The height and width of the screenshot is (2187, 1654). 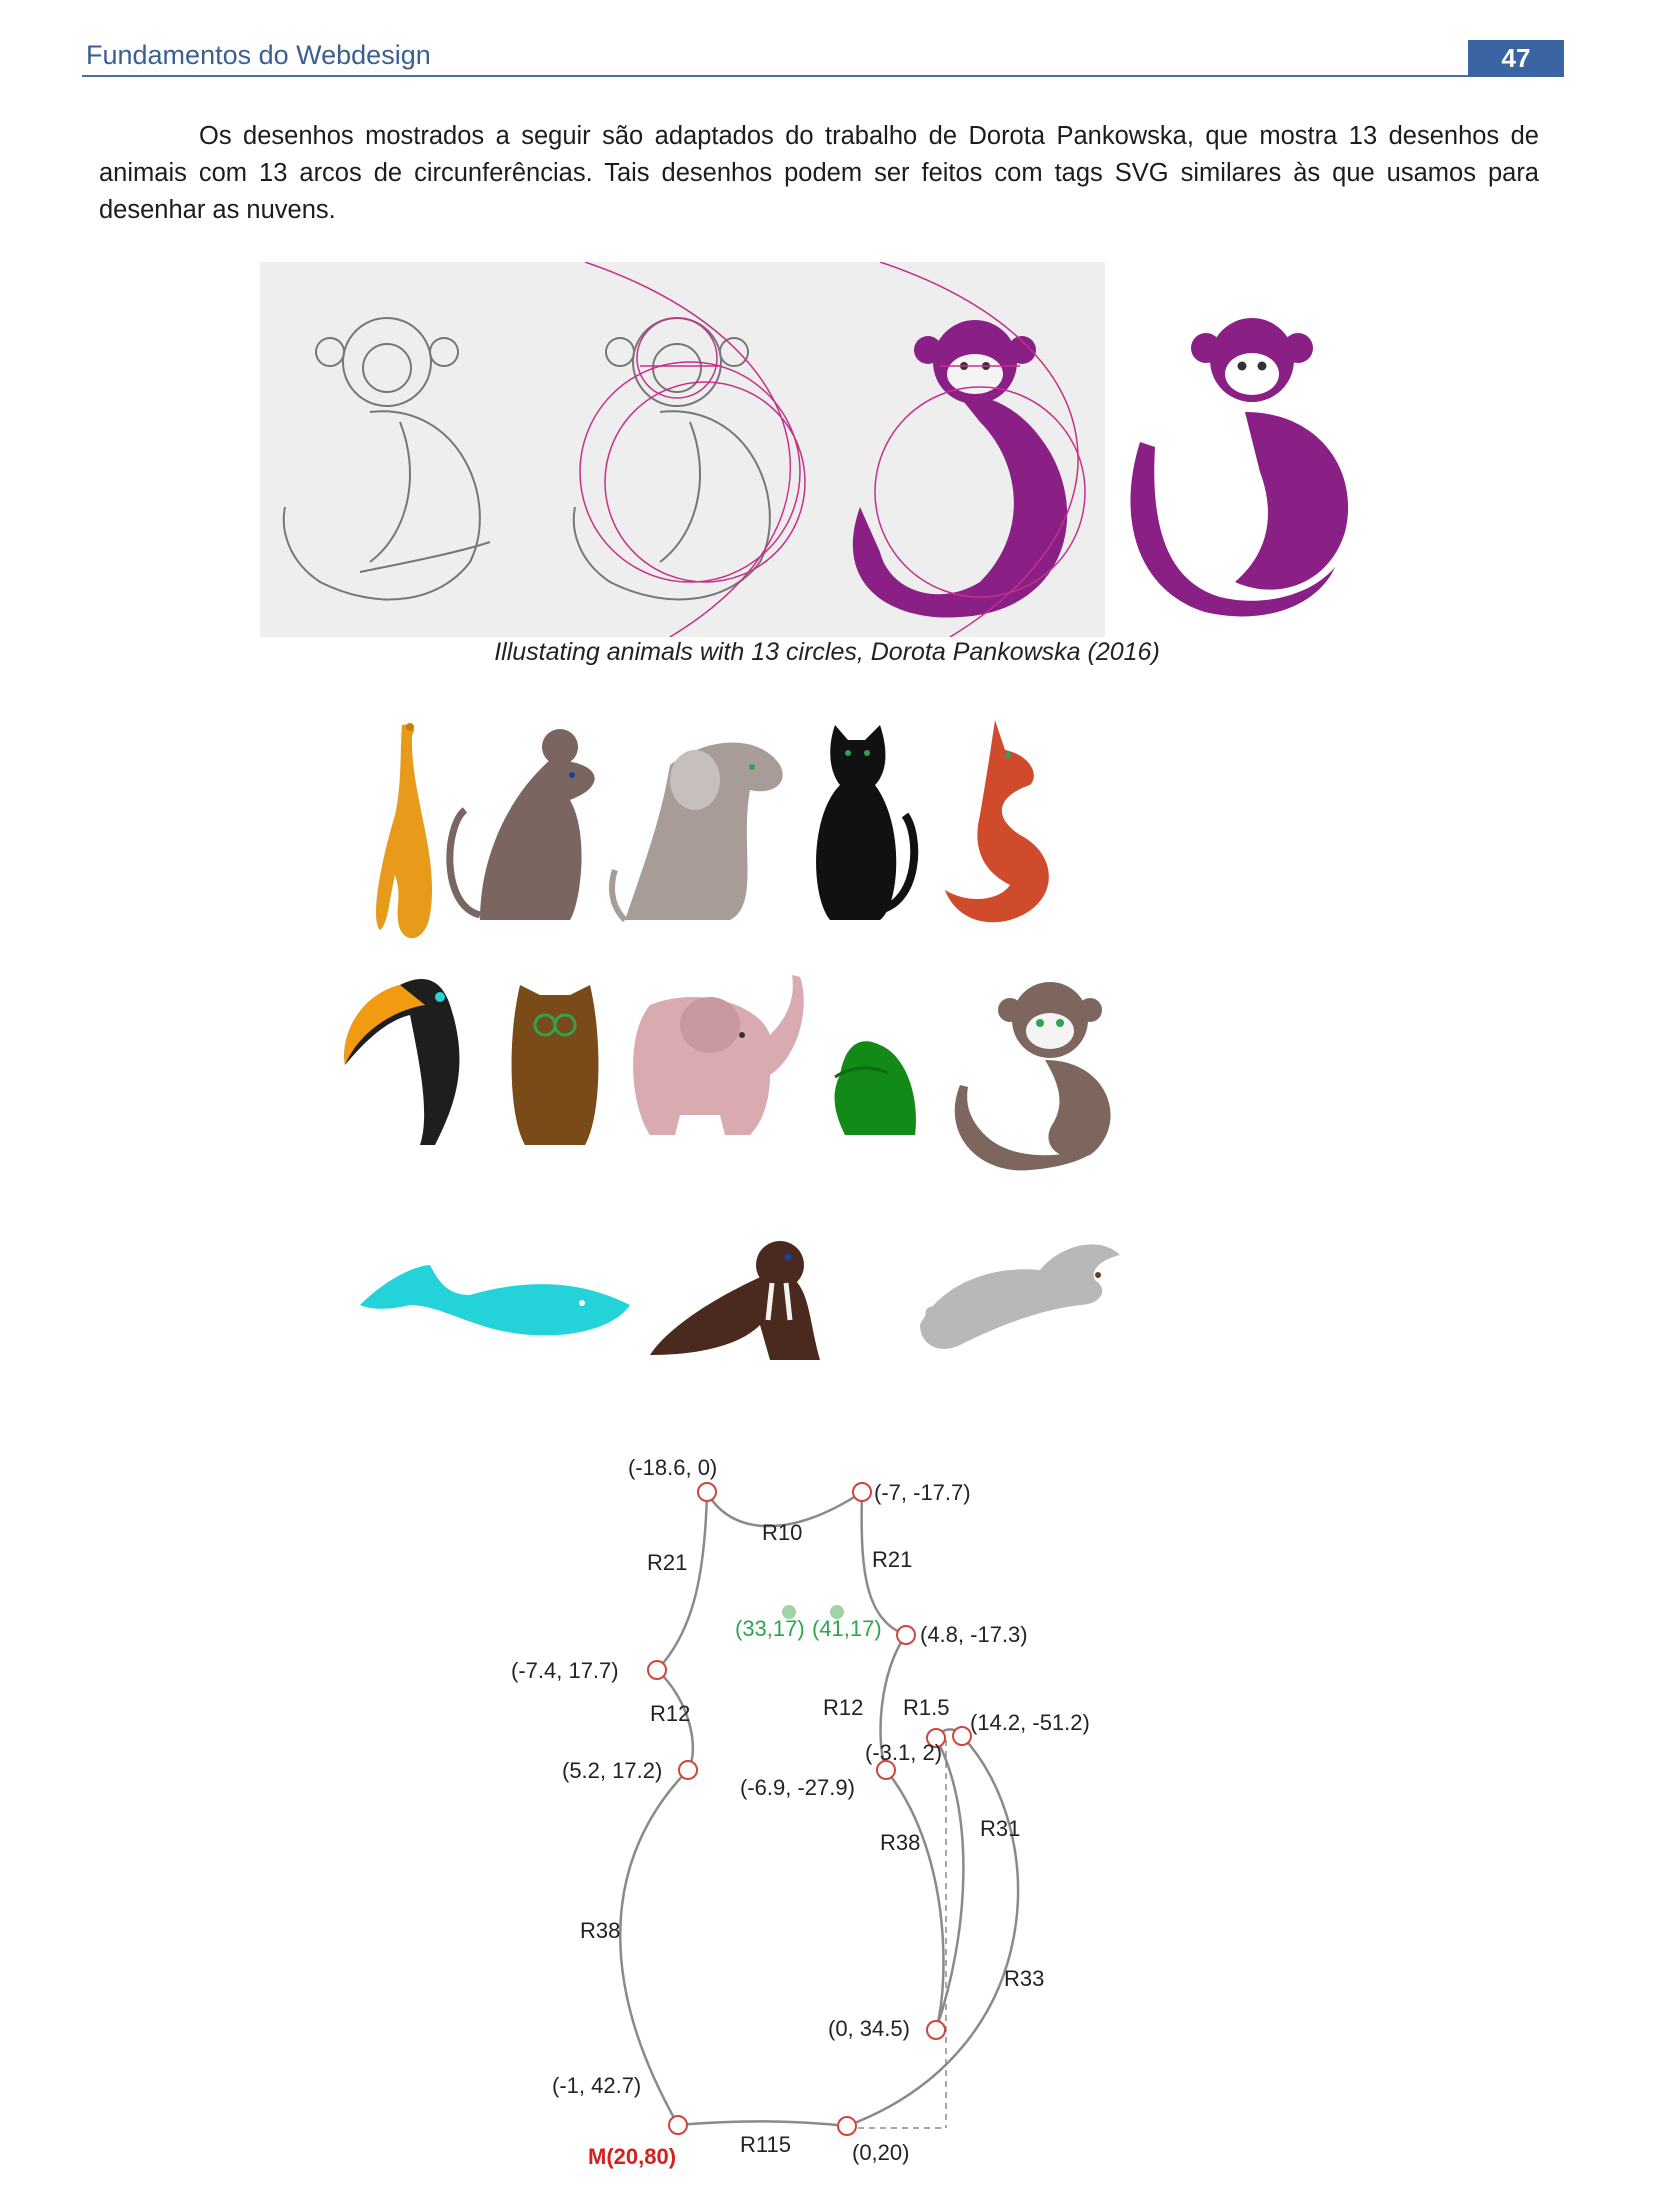 What do you see at coordinates (867, 822) in the screenshot?
I see `cat-icon` at bounding box center [867, 822].